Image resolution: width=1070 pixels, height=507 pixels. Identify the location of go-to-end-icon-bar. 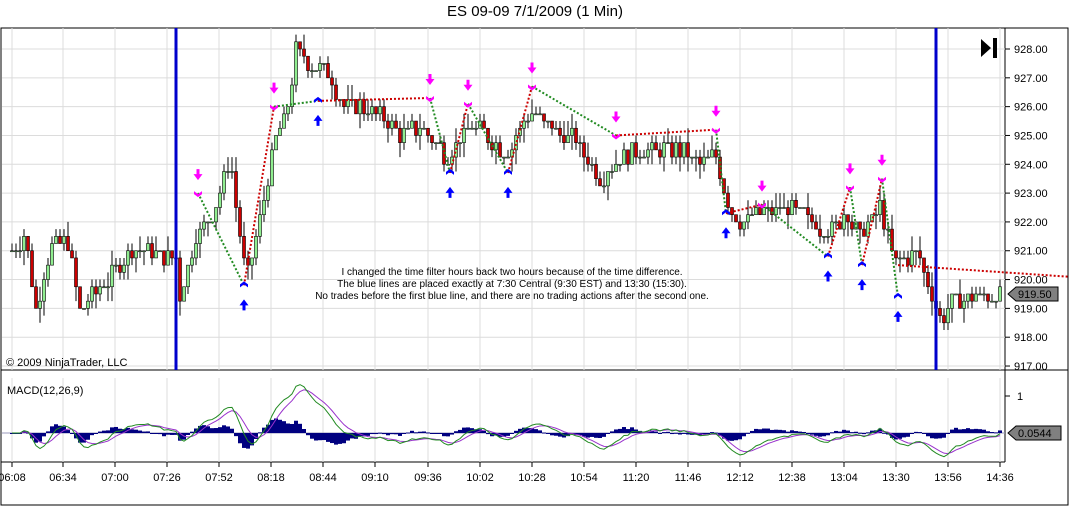
(995, 48).